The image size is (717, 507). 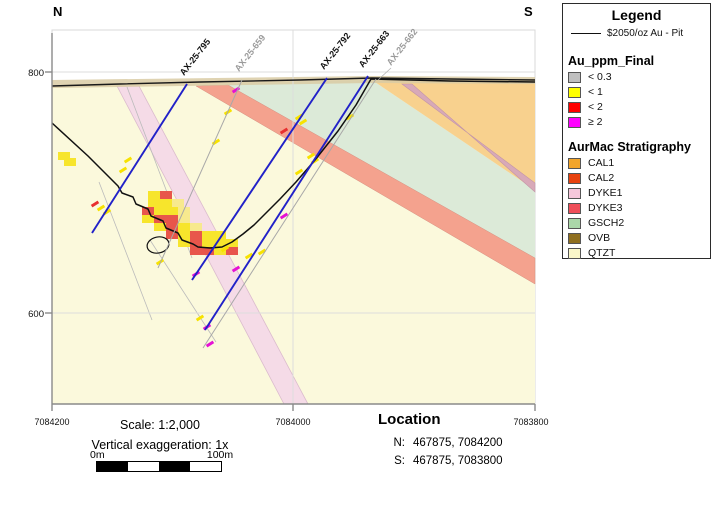 I want to click on au-swatch-lt1, so click(x=574, y=92).